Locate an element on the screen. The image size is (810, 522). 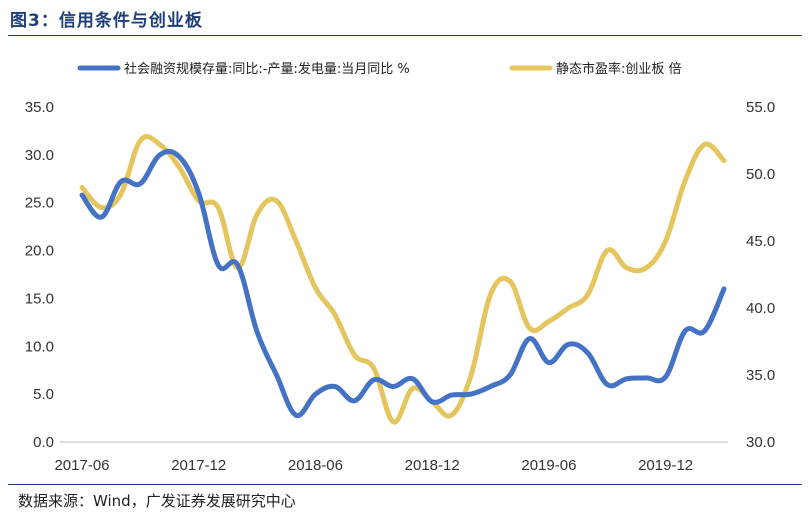
y-left-tick-label: 5.0 is located at coordinates (43, 394).